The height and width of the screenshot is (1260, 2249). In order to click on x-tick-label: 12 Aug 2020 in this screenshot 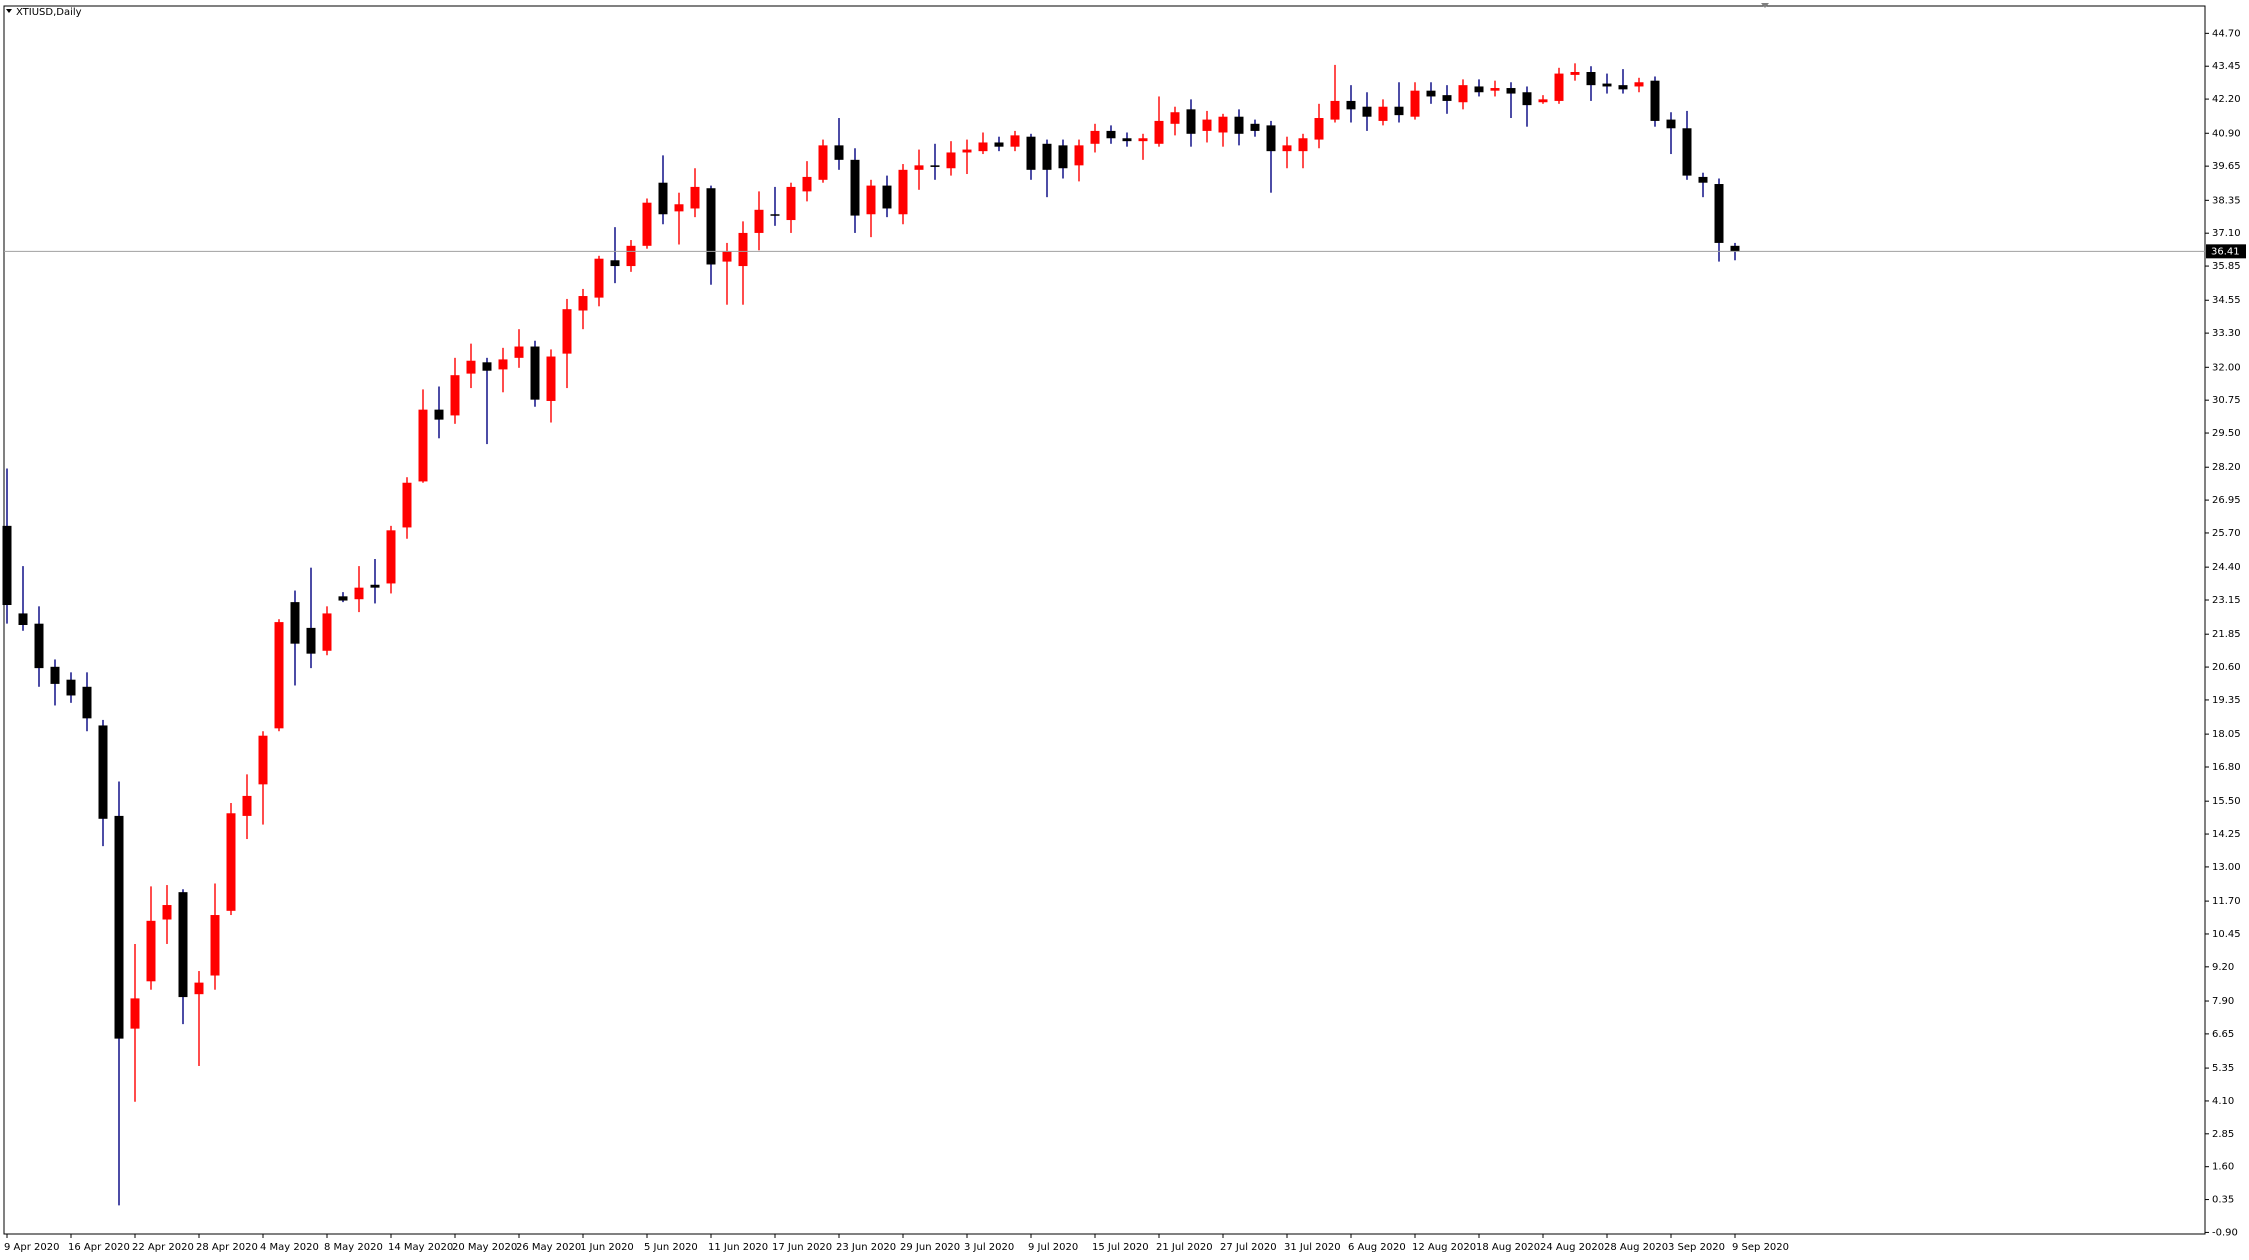, I will do `click(1444, 1247)`.